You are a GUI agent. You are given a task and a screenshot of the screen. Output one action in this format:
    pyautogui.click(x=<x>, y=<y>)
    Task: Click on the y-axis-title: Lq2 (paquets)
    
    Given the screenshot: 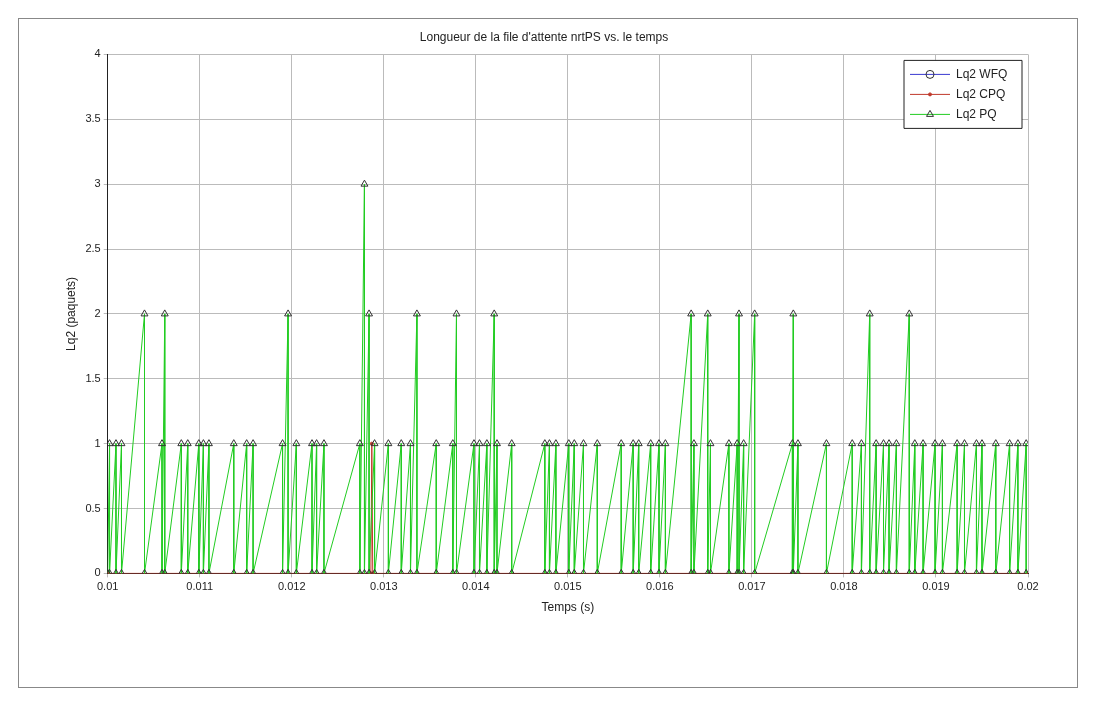 What is the action you would take?
    pyautogui.click(x=70, y=313)
    